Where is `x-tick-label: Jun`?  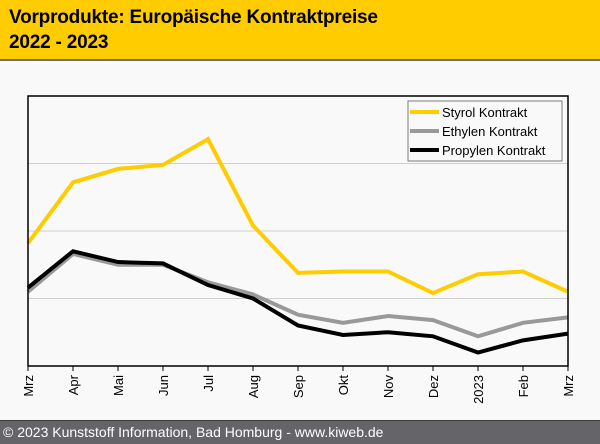
x-tick-label: Jun is located at coordinates (163, 385).